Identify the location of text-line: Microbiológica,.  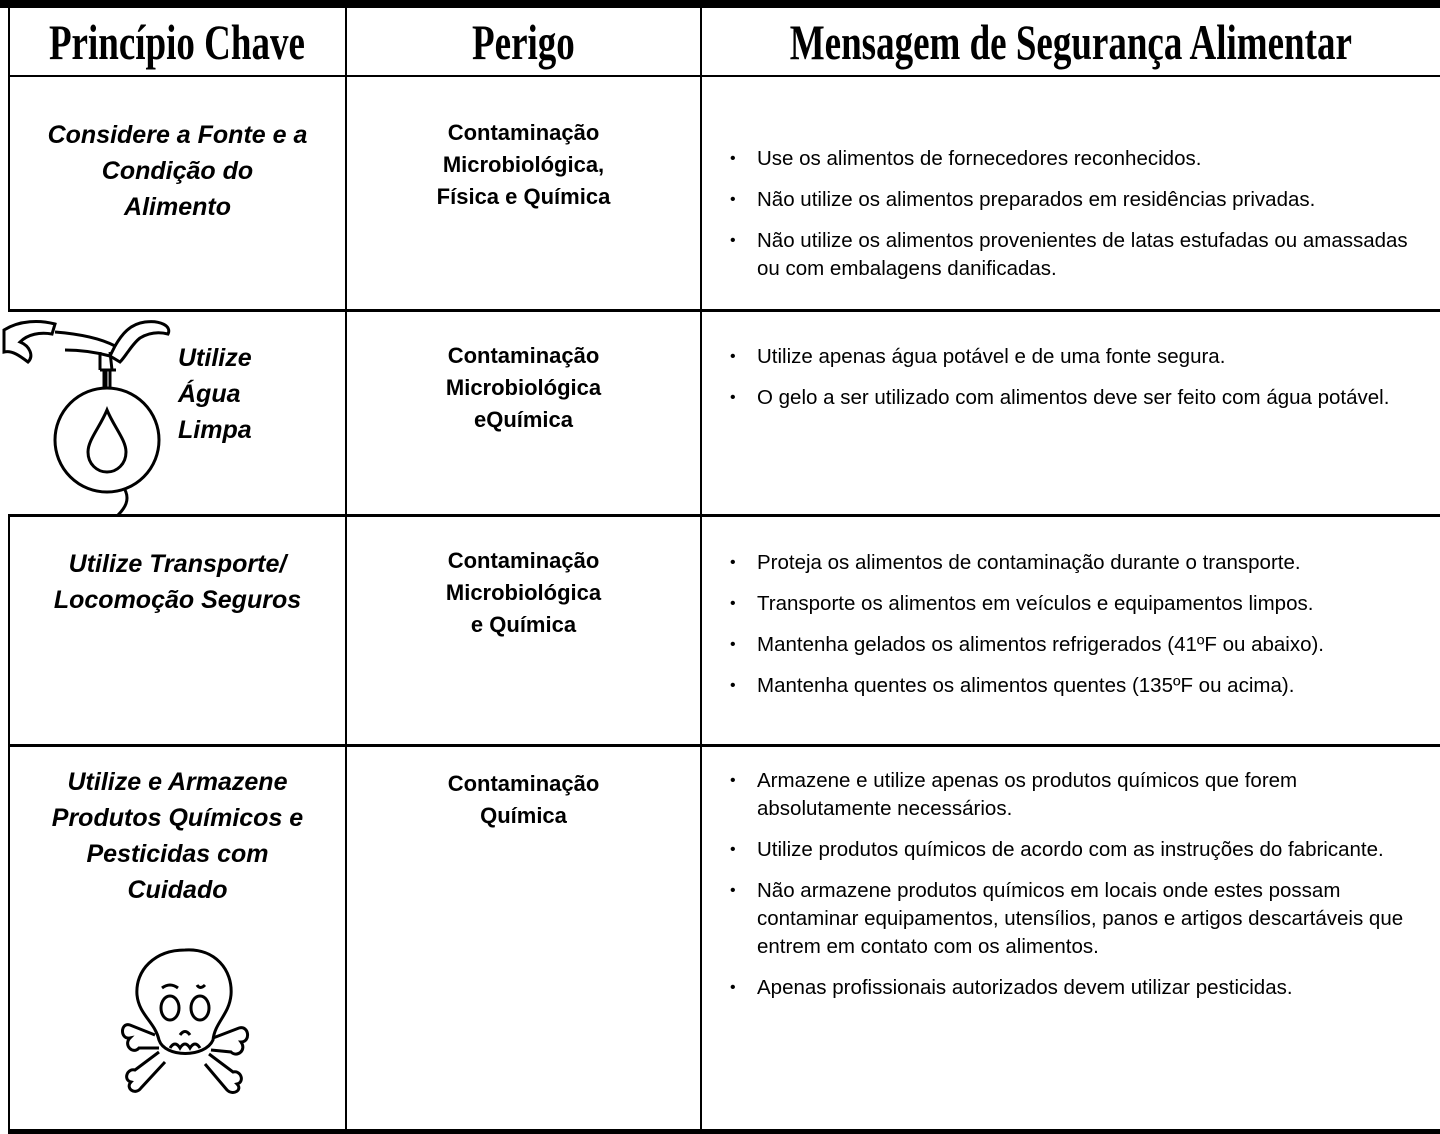
(523, 164).